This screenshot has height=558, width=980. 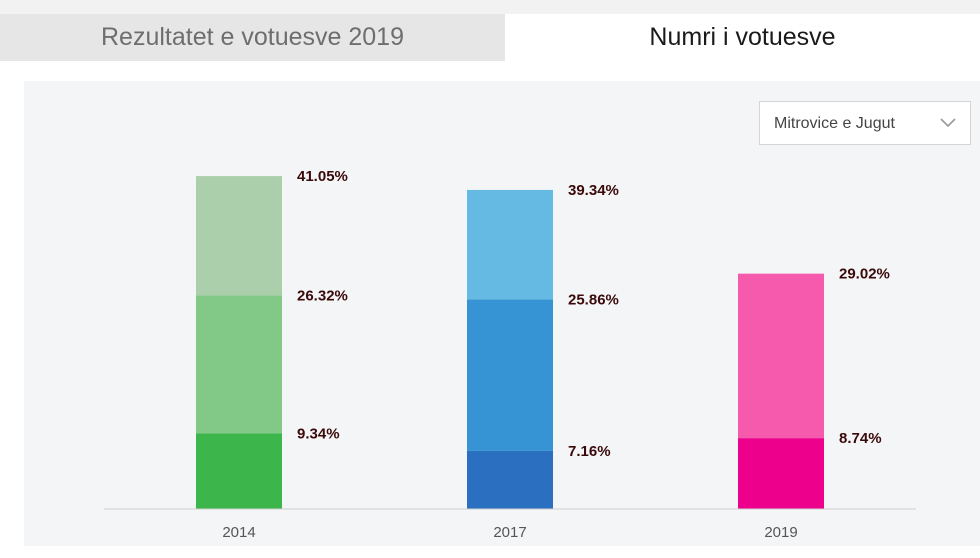 I want to click on tab-voter-count: Numri i votuesve, so click(x=742, y=37).